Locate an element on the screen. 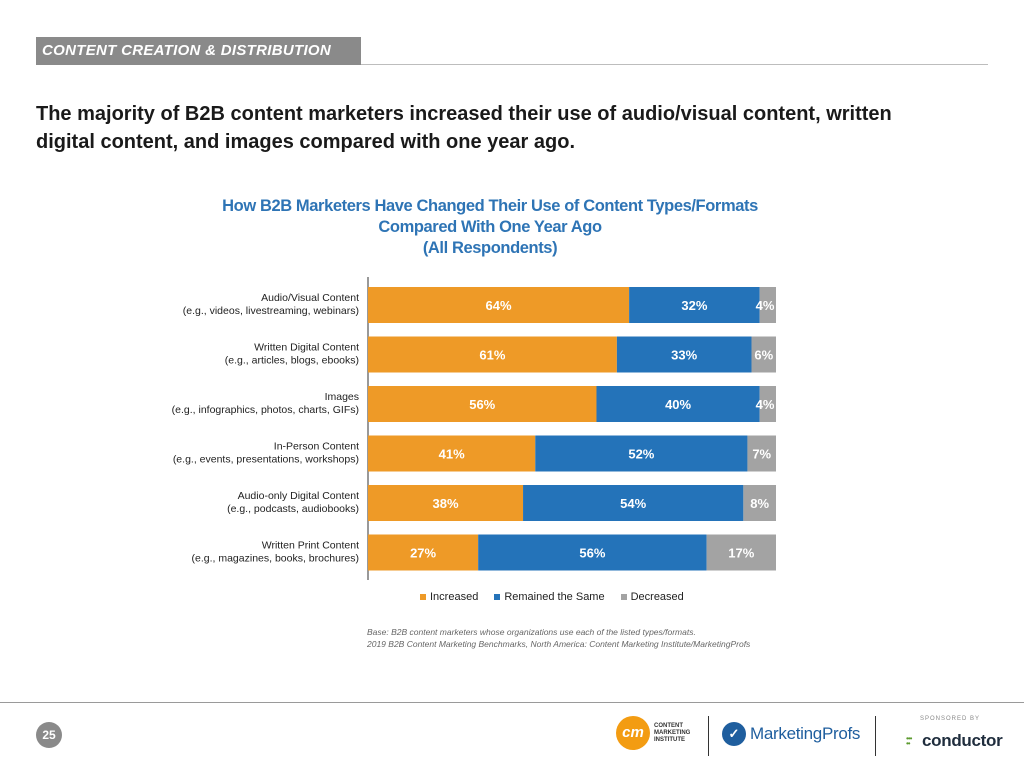 This screenshot has width=1024, height=768. data-label: 40% is located at coordinates (678, 404).